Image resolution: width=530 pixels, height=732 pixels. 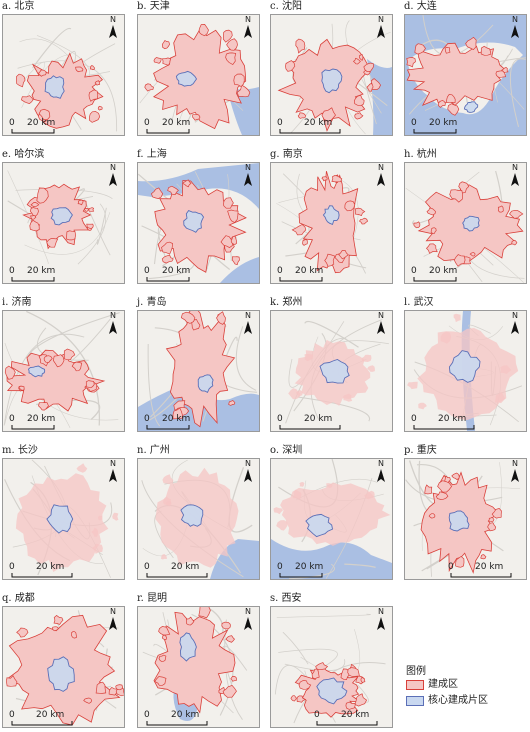 I want to click on panel-title: o. 深圳, so click(x=286, y=450).